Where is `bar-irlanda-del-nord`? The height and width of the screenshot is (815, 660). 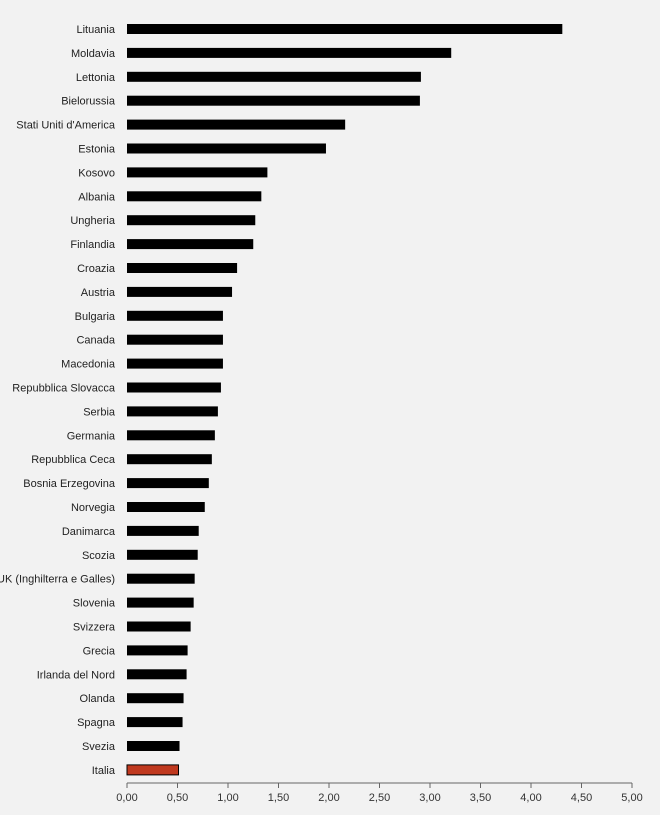 bar-irlanda-del-nord is located at coordinates (157, 674).